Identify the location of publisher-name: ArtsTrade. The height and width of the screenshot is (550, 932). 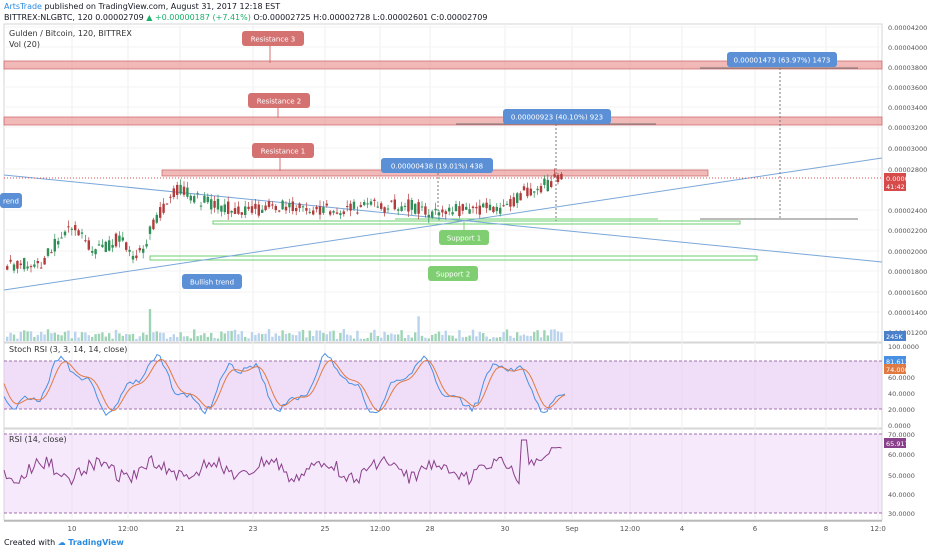
(23, 6).